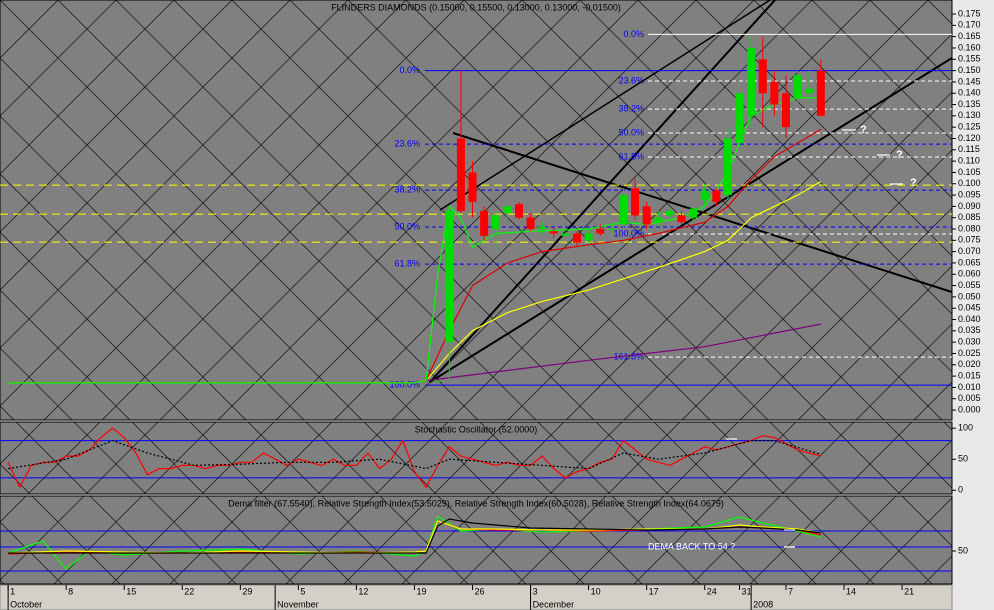 The width and height of the screenshot is (994, 610). Describe the element at coordinates (969, 342) in the screenshot. I see `y-tick-label: 0.030` at that location.